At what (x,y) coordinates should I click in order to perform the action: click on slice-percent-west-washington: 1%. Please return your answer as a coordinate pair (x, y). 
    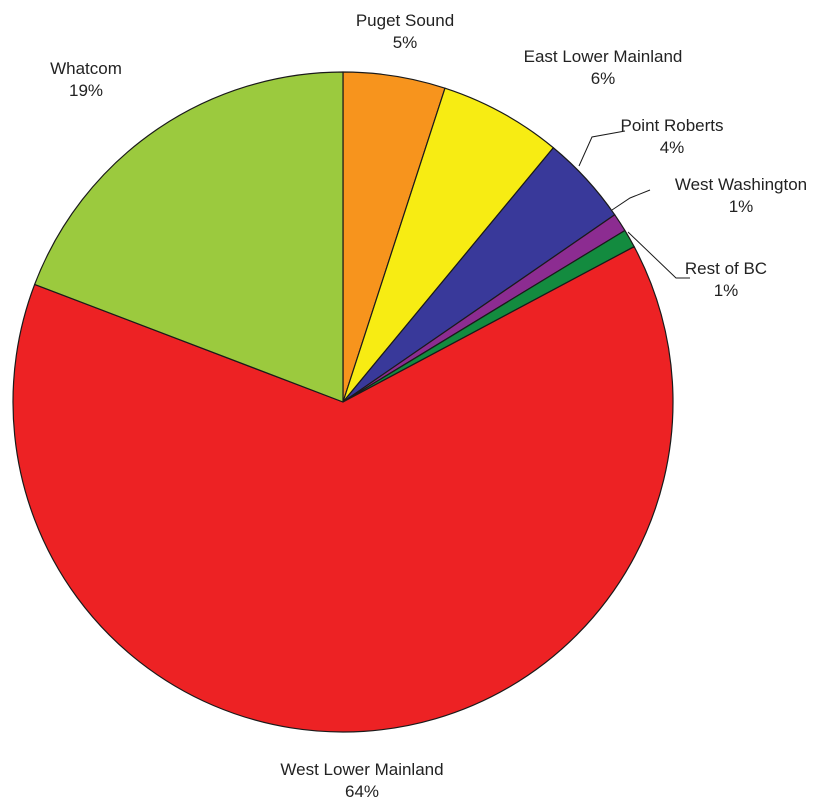
    Looking at the image, I should click on (741, 206).